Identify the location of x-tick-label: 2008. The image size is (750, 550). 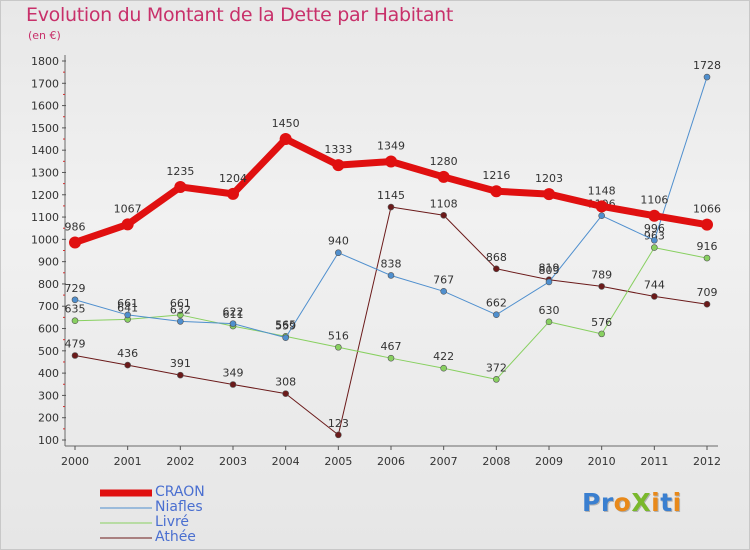
(496, 461).